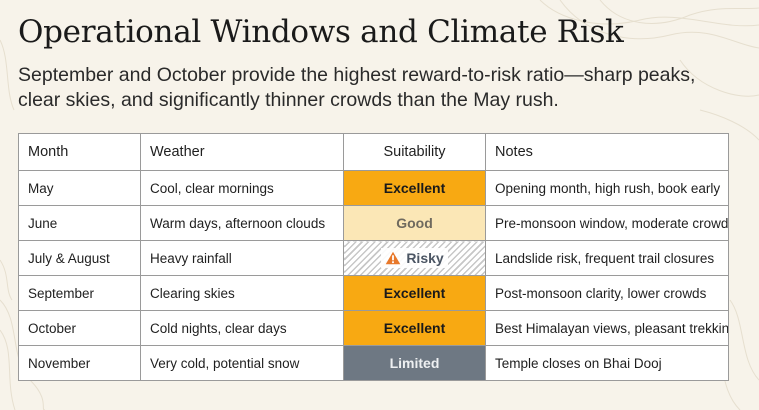 The height and width of the screenshot is (410, 759). What do you see at coordinates (607, 152) in the screenshot?
I see `header-notes: Notes` at bounding box center [607, 152].